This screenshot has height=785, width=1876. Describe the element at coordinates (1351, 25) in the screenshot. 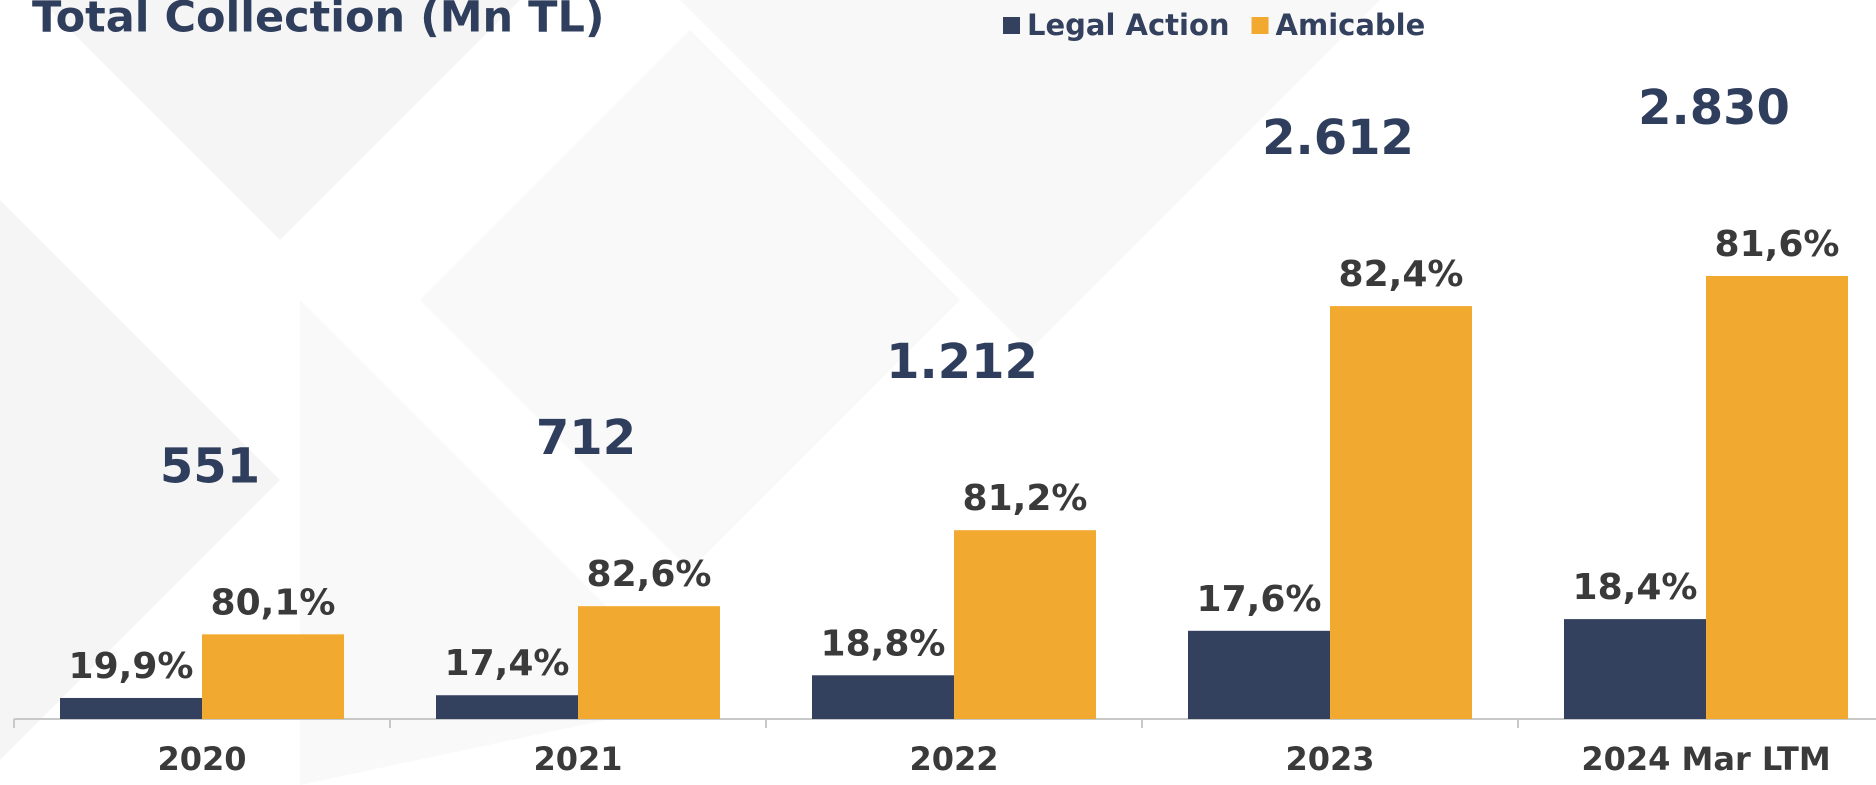

I see `legend-label: Amicable` at that location.